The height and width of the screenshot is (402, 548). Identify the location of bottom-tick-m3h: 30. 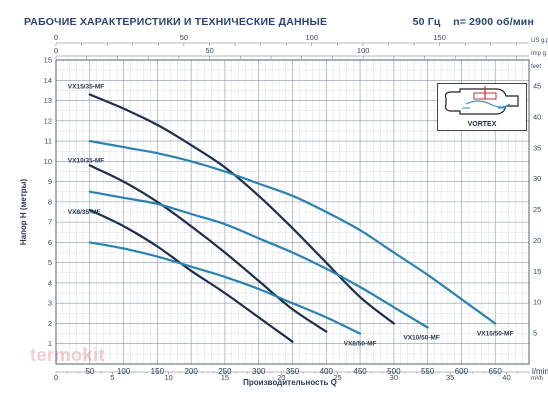
(394, 377).